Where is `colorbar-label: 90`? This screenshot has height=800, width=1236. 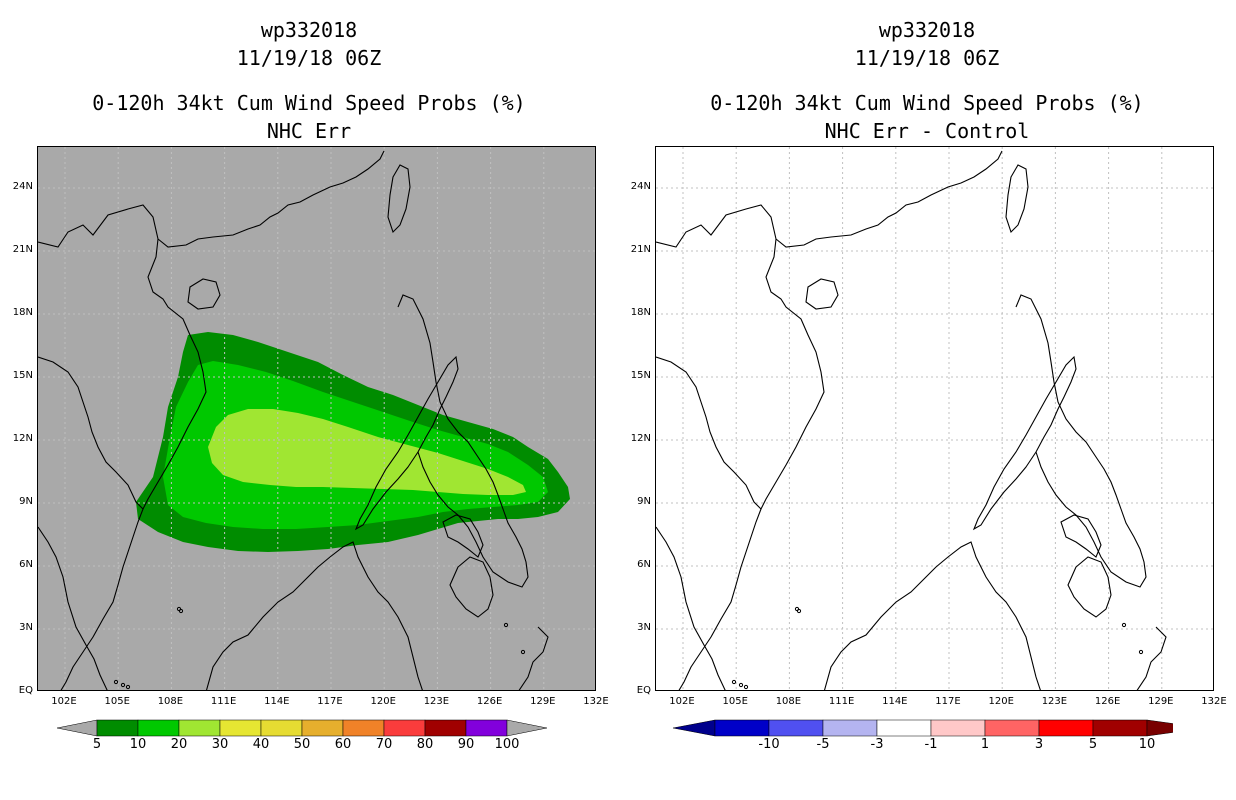 colorbar-label: 90 is located at coordinates (466, 744).